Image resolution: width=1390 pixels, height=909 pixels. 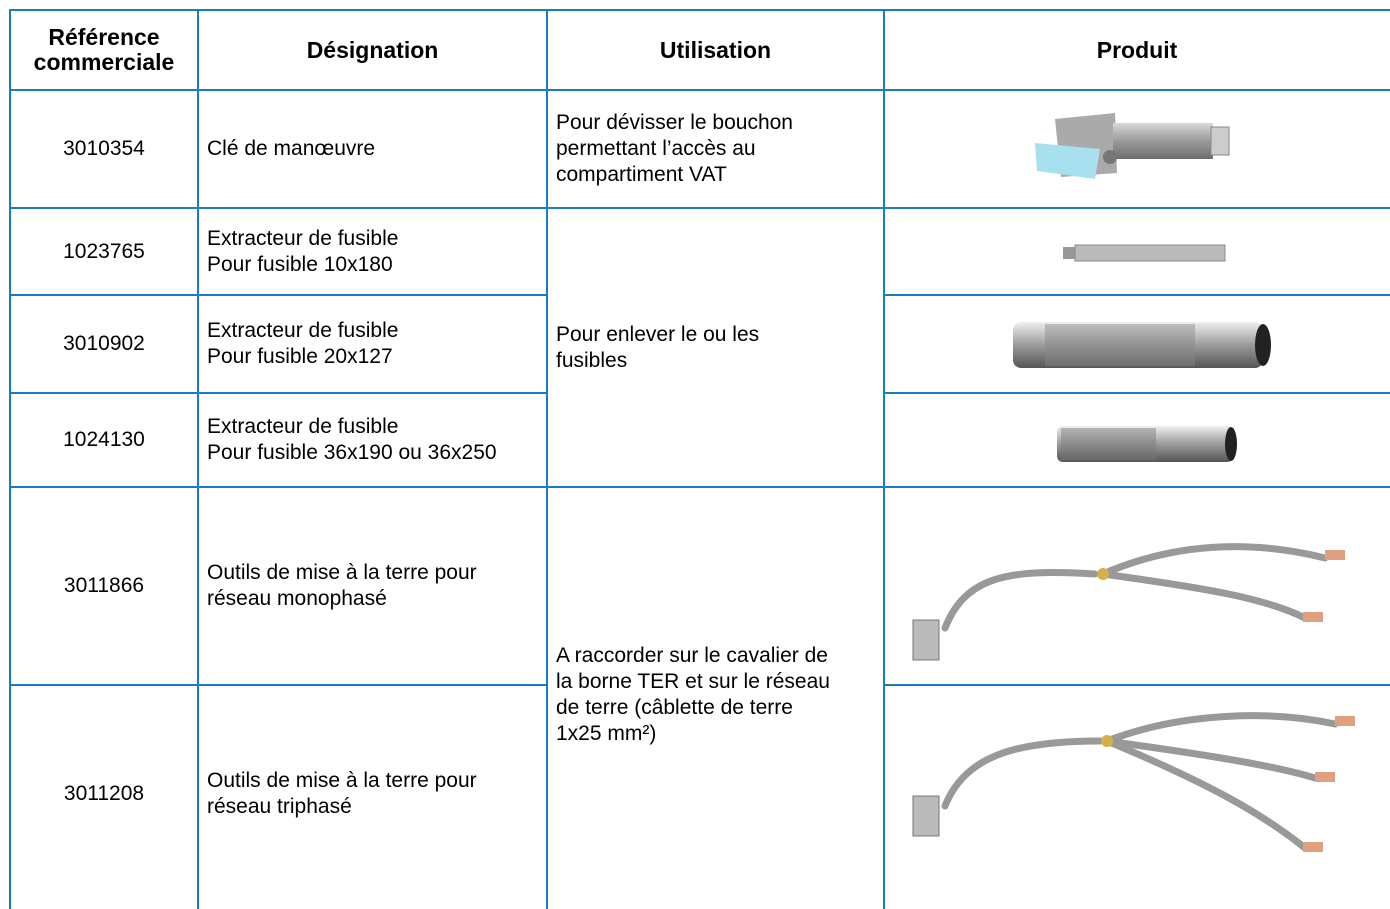 I want to click on header-text: Produit, so click(x=1137, y=49).